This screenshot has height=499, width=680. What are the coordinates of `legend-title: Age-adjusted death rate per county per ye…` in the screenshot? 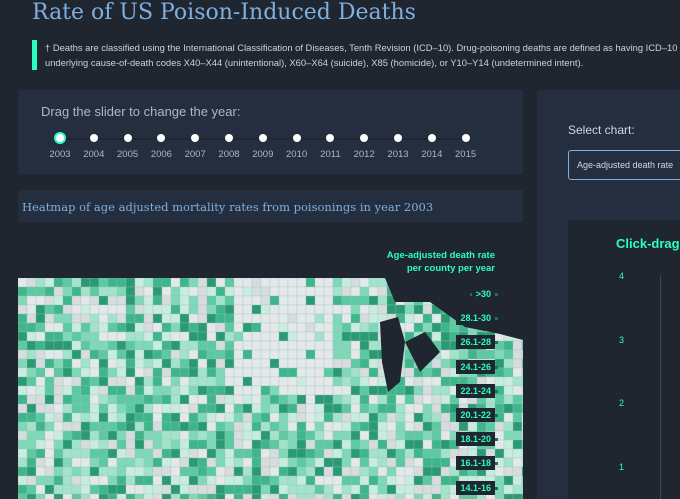 It's located at (441, 262).